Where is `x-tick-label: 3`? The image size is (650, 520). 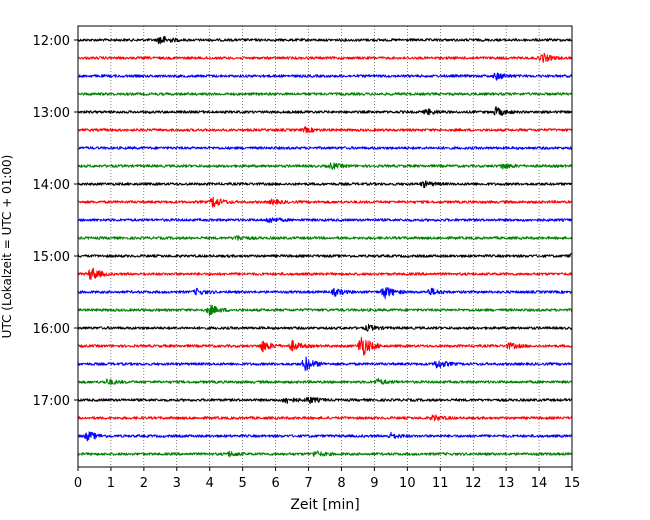
x-tick-label: 3 is located at coordinates (177, 483).